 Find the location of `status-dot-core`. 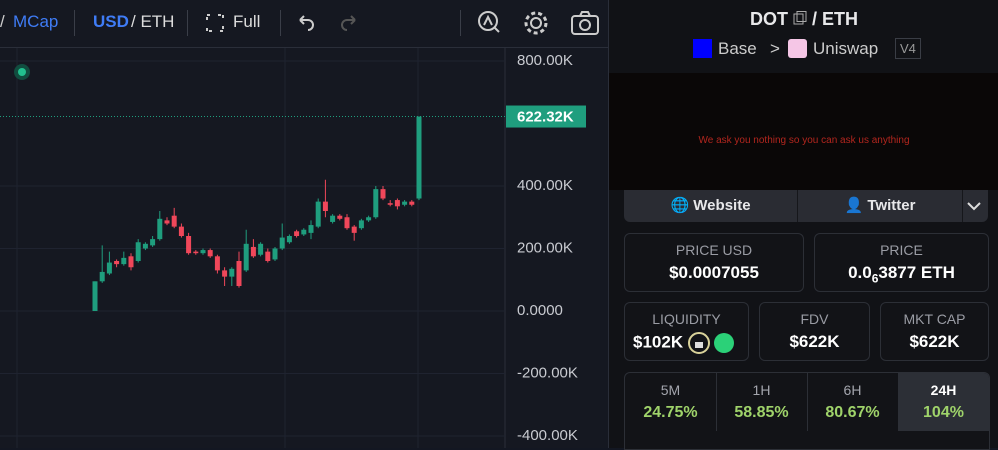

status-dot-core is located at coordinates (22, 72).